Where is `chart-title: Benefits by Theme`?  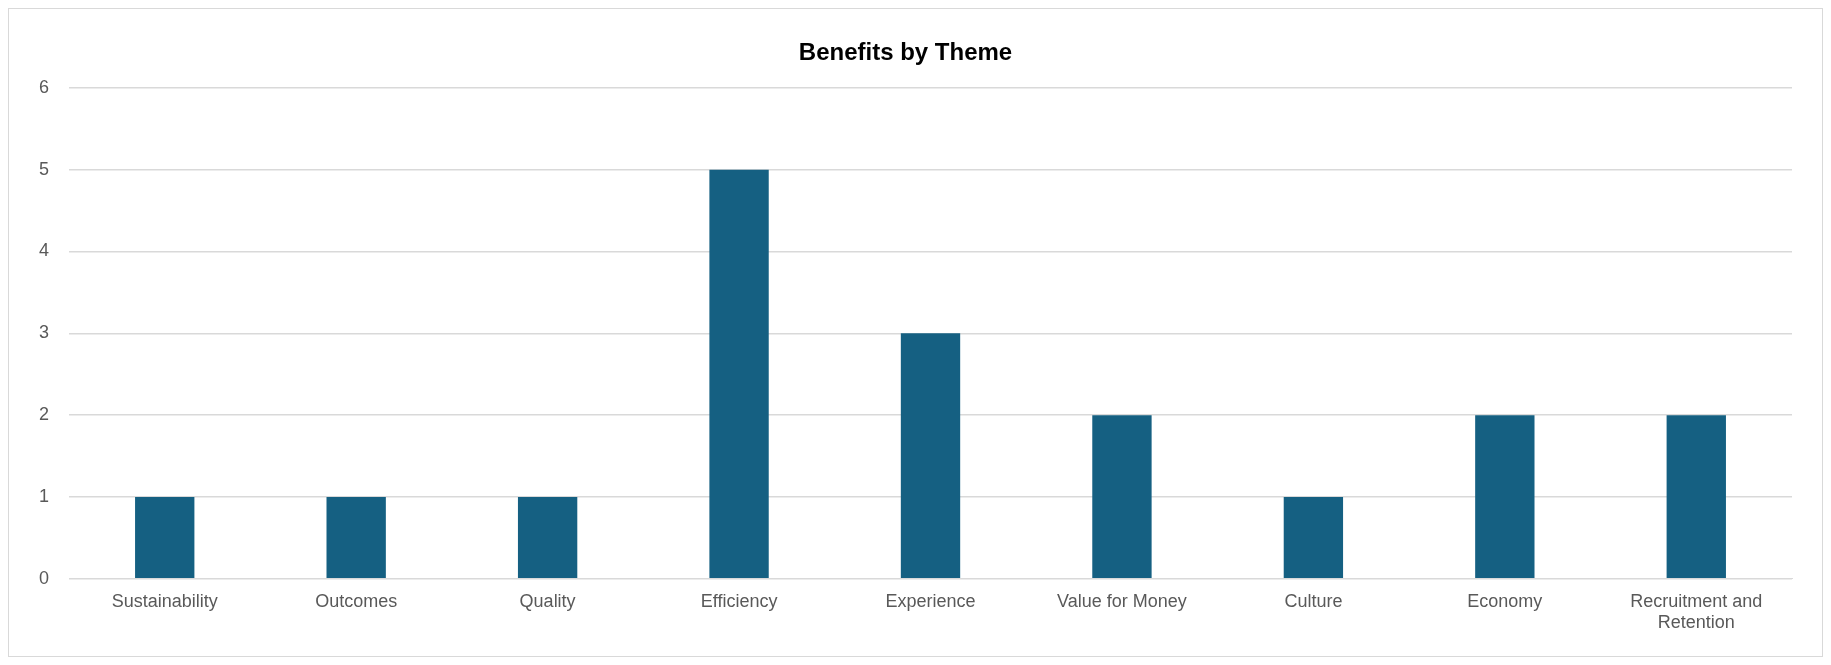 chart-title: Benefits by Theme is located at coordinates (905, 52).